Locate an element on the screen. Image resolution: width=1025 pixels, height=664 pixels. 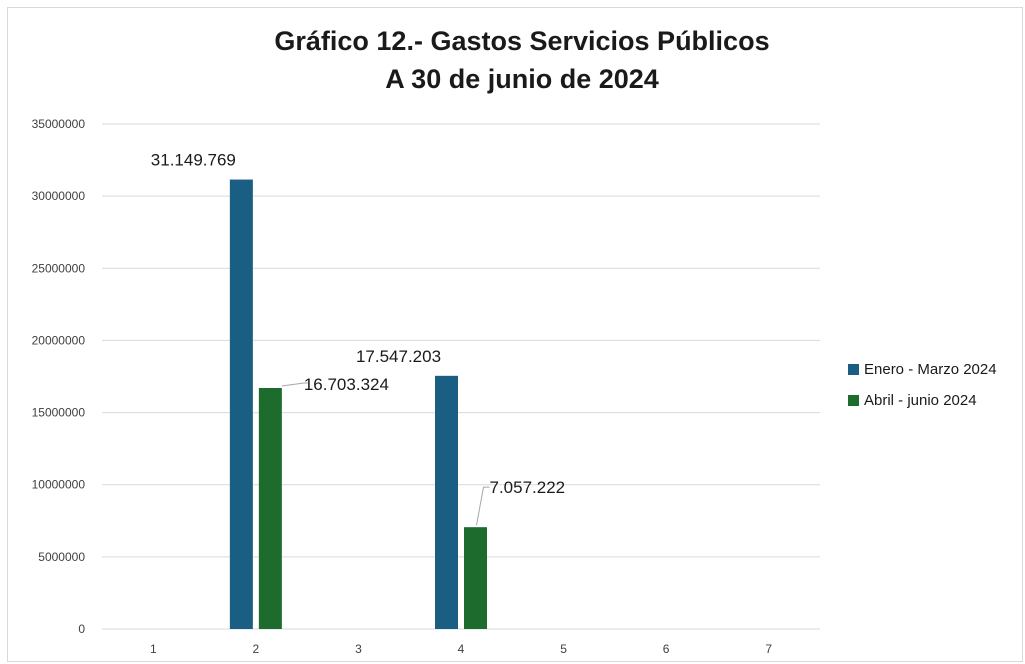
x-tick-label: 3 is located at coordinates (358, 649).